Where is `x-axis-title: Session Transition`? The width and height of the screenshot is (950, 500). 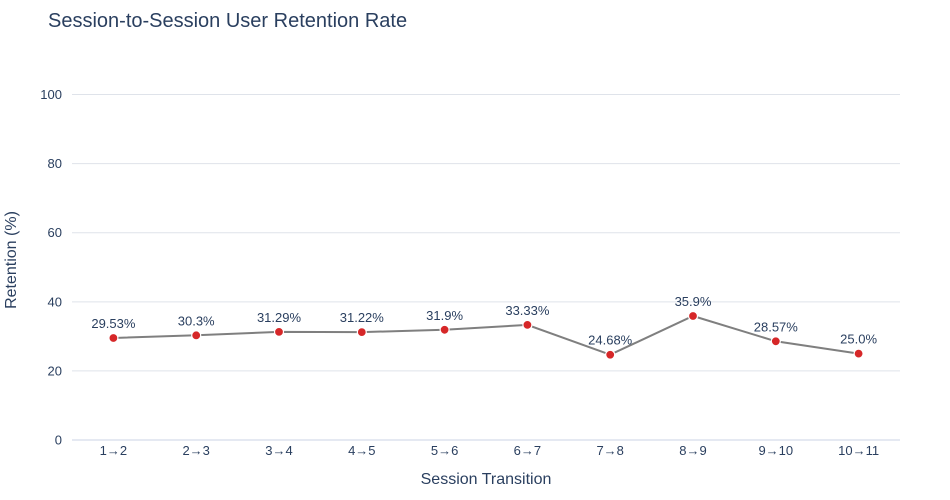
x-axis-title: Session Transition is located at coordinates (486, 479).